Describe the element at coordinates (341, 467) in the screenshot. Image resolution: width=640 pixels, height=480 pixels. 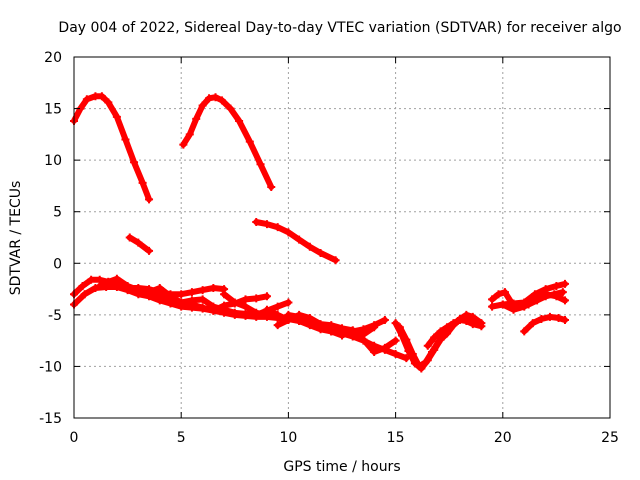
I see `x-axis-label: GPS time / hours` at that location.